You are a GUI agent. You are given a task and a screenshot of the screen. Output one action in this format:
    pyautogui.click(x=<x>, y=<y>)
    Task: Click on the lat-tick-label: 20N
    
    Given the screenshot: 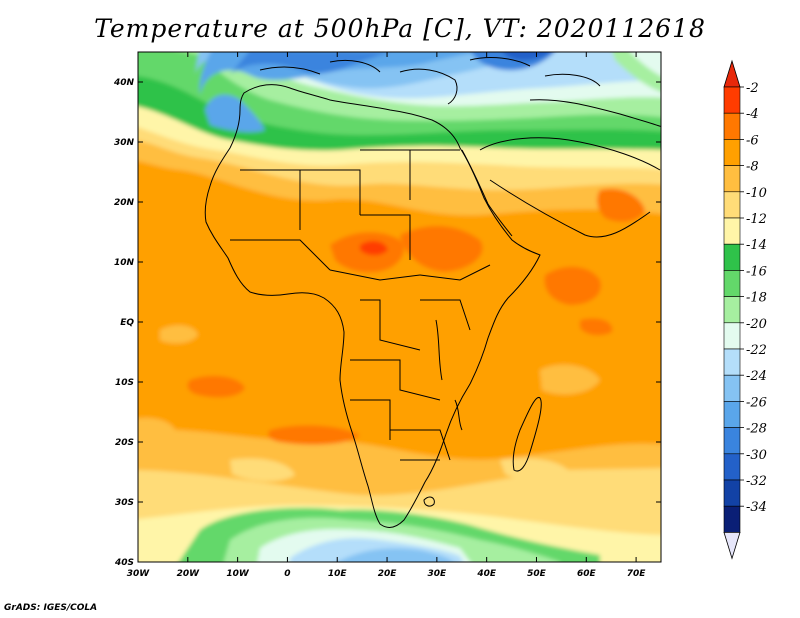 What is the action you would take?
    pyautogui.click(x=124, y=203)
    